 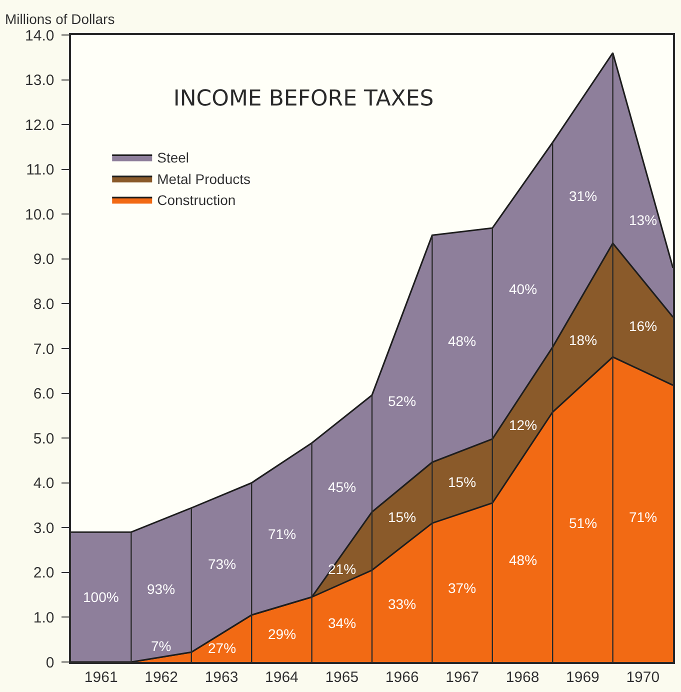 What do you see at coordinates (643, 677) in the screenshot?
I see `x-tick-label: 1970` at bounding box center [643, 677].